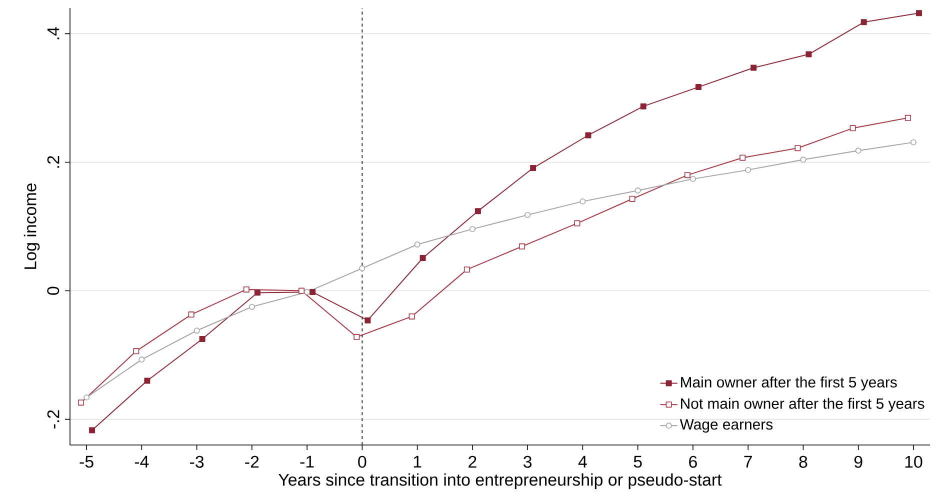  Describe the element at coordinates (252, 462) in the screenshot. I see `x-tick-label: -2` at that location.